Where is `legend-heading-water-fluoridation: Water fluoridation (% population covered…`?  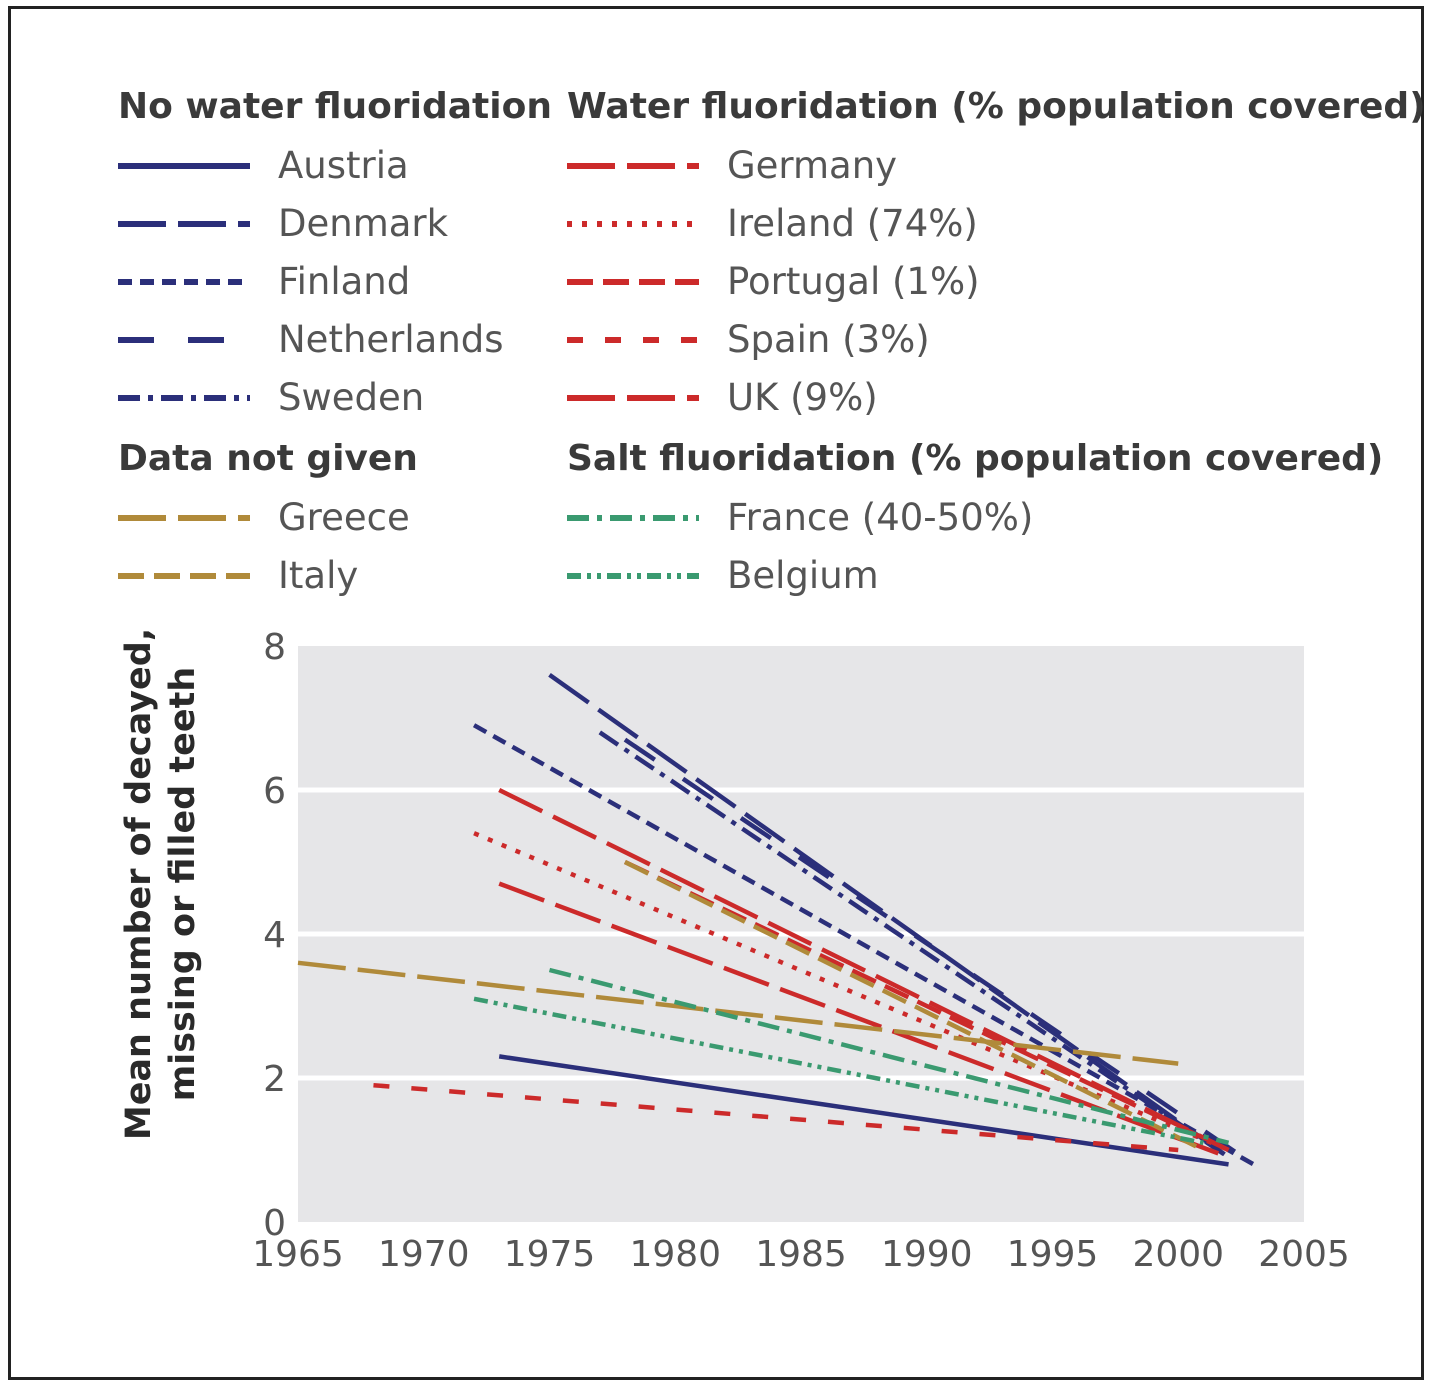
legend-heading-water-fluoridation: Water fluoridation (% population covered… is located at coordinates (996, 106).